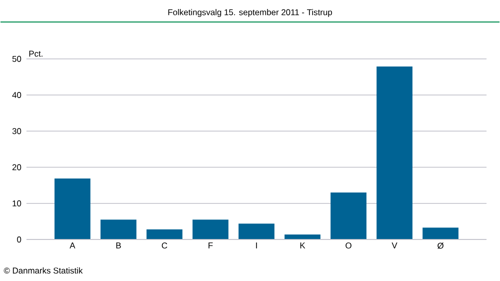  I want to click on chart-title: Folketingsvalg 15. september 2011 - Tistrup, so click(250, 12).